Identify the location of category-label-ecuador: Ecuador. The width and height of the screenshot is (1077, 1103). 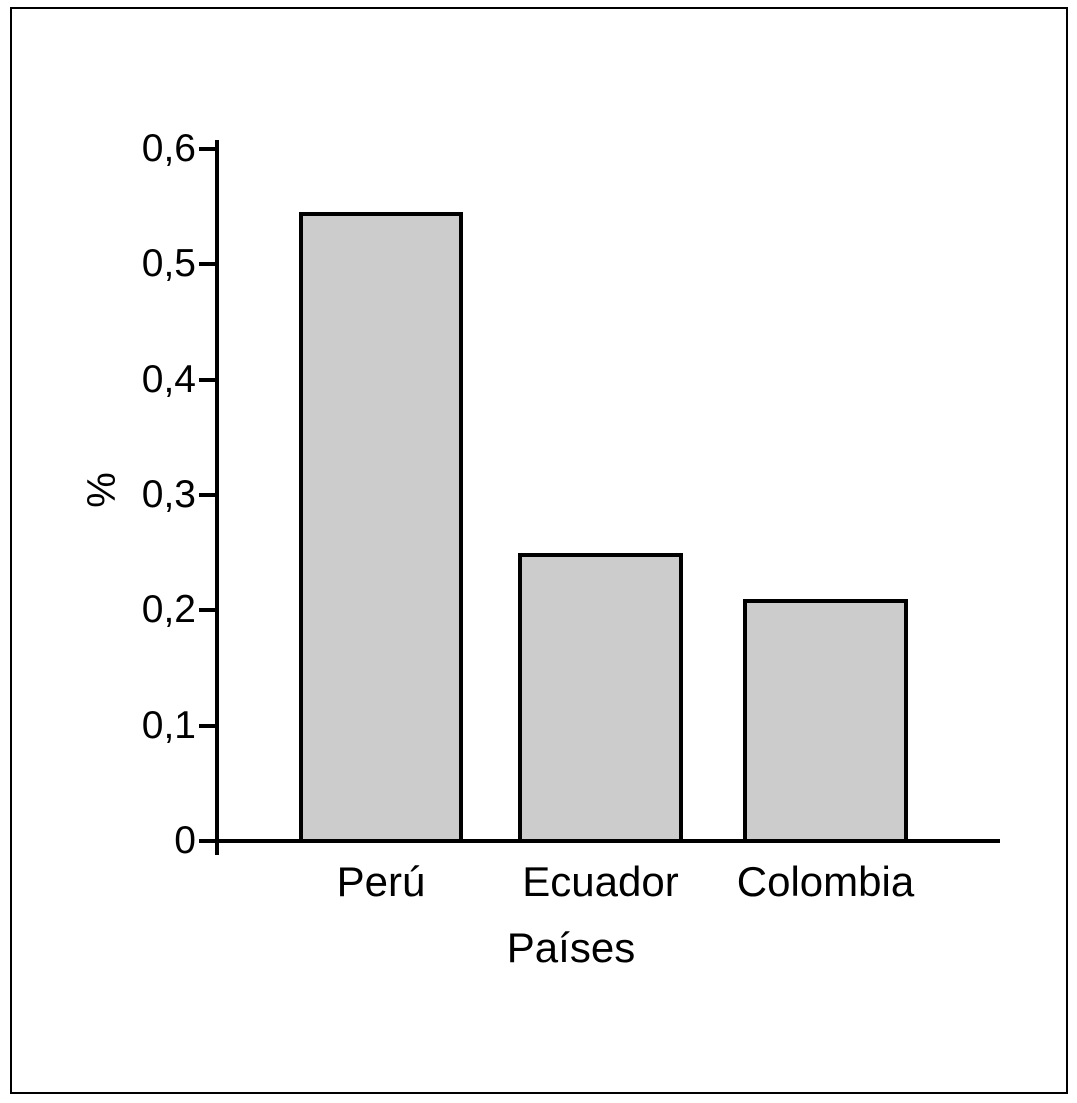
(600, 881).